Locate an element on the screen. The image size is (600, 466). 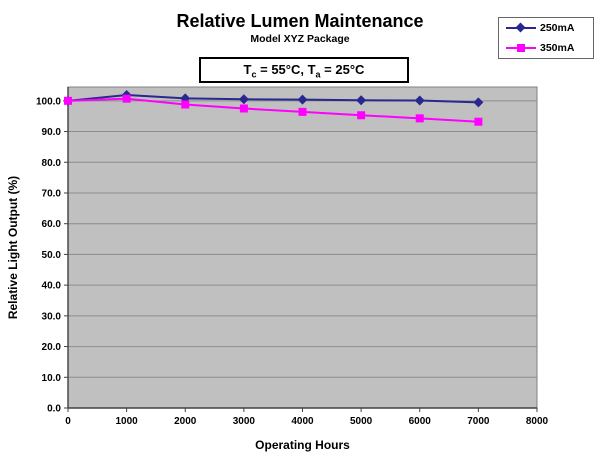
x-tick-label: 2000 is located at coordinates (185, 421).